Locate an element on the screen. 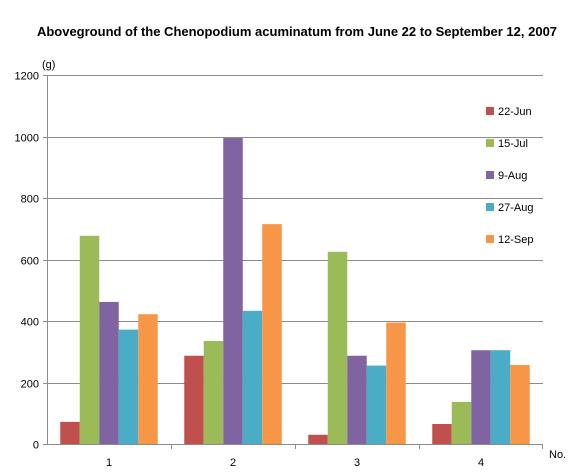 This screenshot has width=585, height=476. x-tick-label: 4 is located at coordinates (481, 463).